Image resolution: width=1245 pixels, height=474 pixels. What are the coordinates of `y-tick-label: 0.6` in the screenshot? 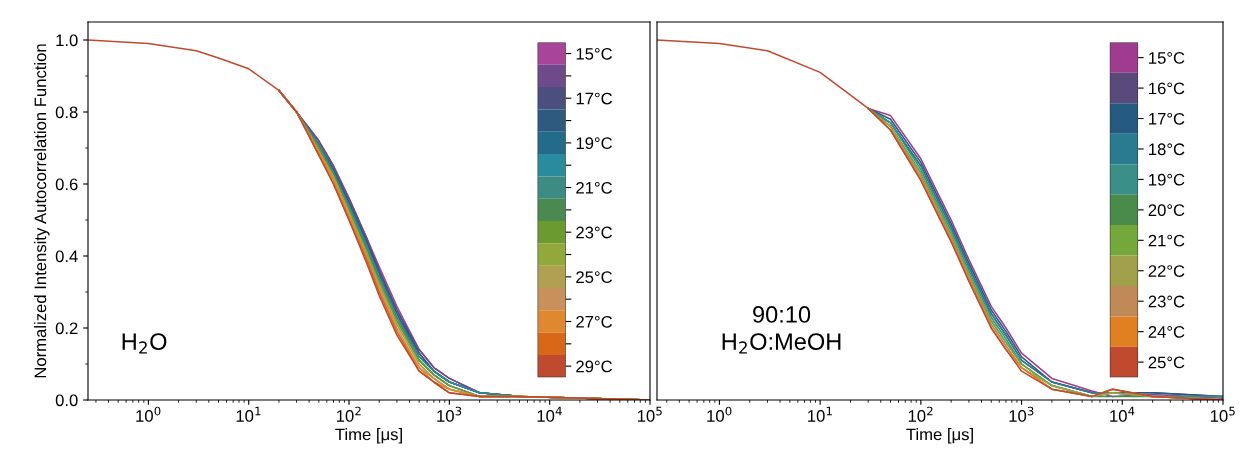 It's located at (66, 184).